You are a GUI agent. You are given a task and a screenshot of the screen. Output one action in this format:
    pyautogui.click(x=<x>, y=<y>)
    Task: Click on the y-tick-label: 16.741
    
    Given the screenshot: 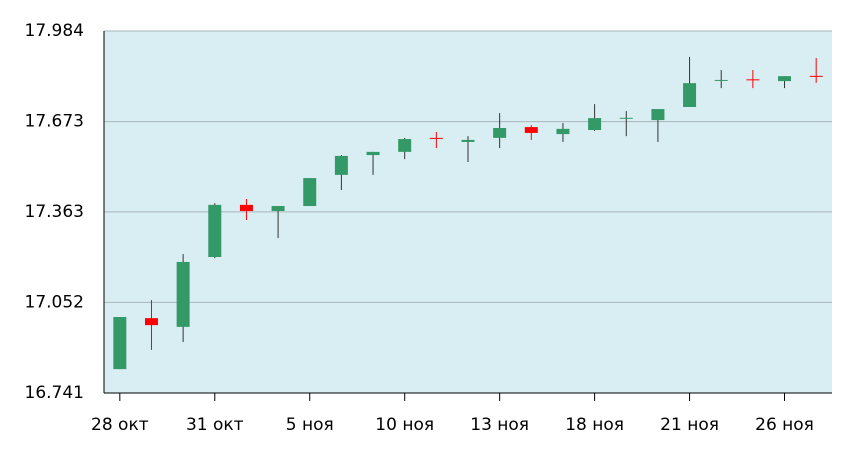 What is the action you would take?
    pyautogui.click(x=54, y=393)
    